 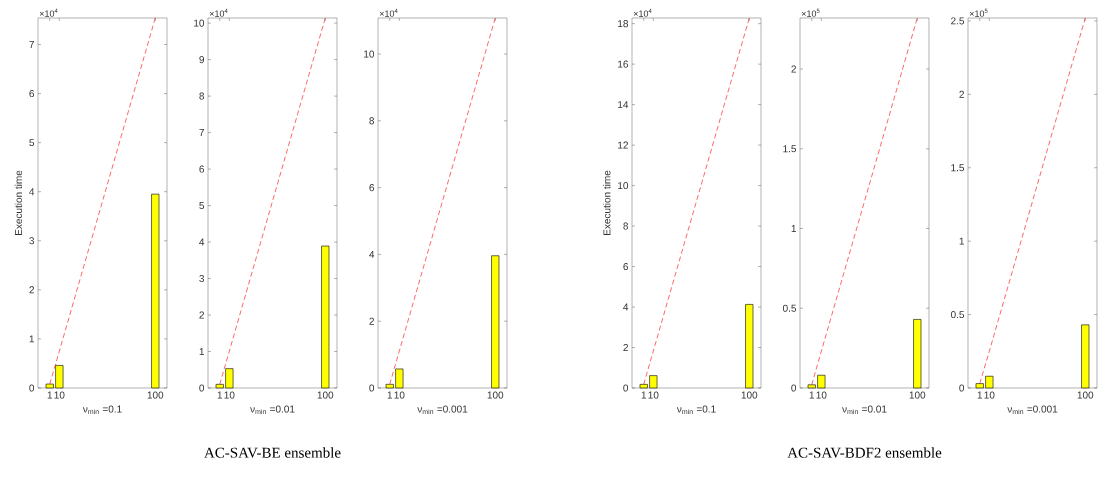 I want to click on text: AC-SAV-BDF2 ensemble, so click(x=864, y=452).